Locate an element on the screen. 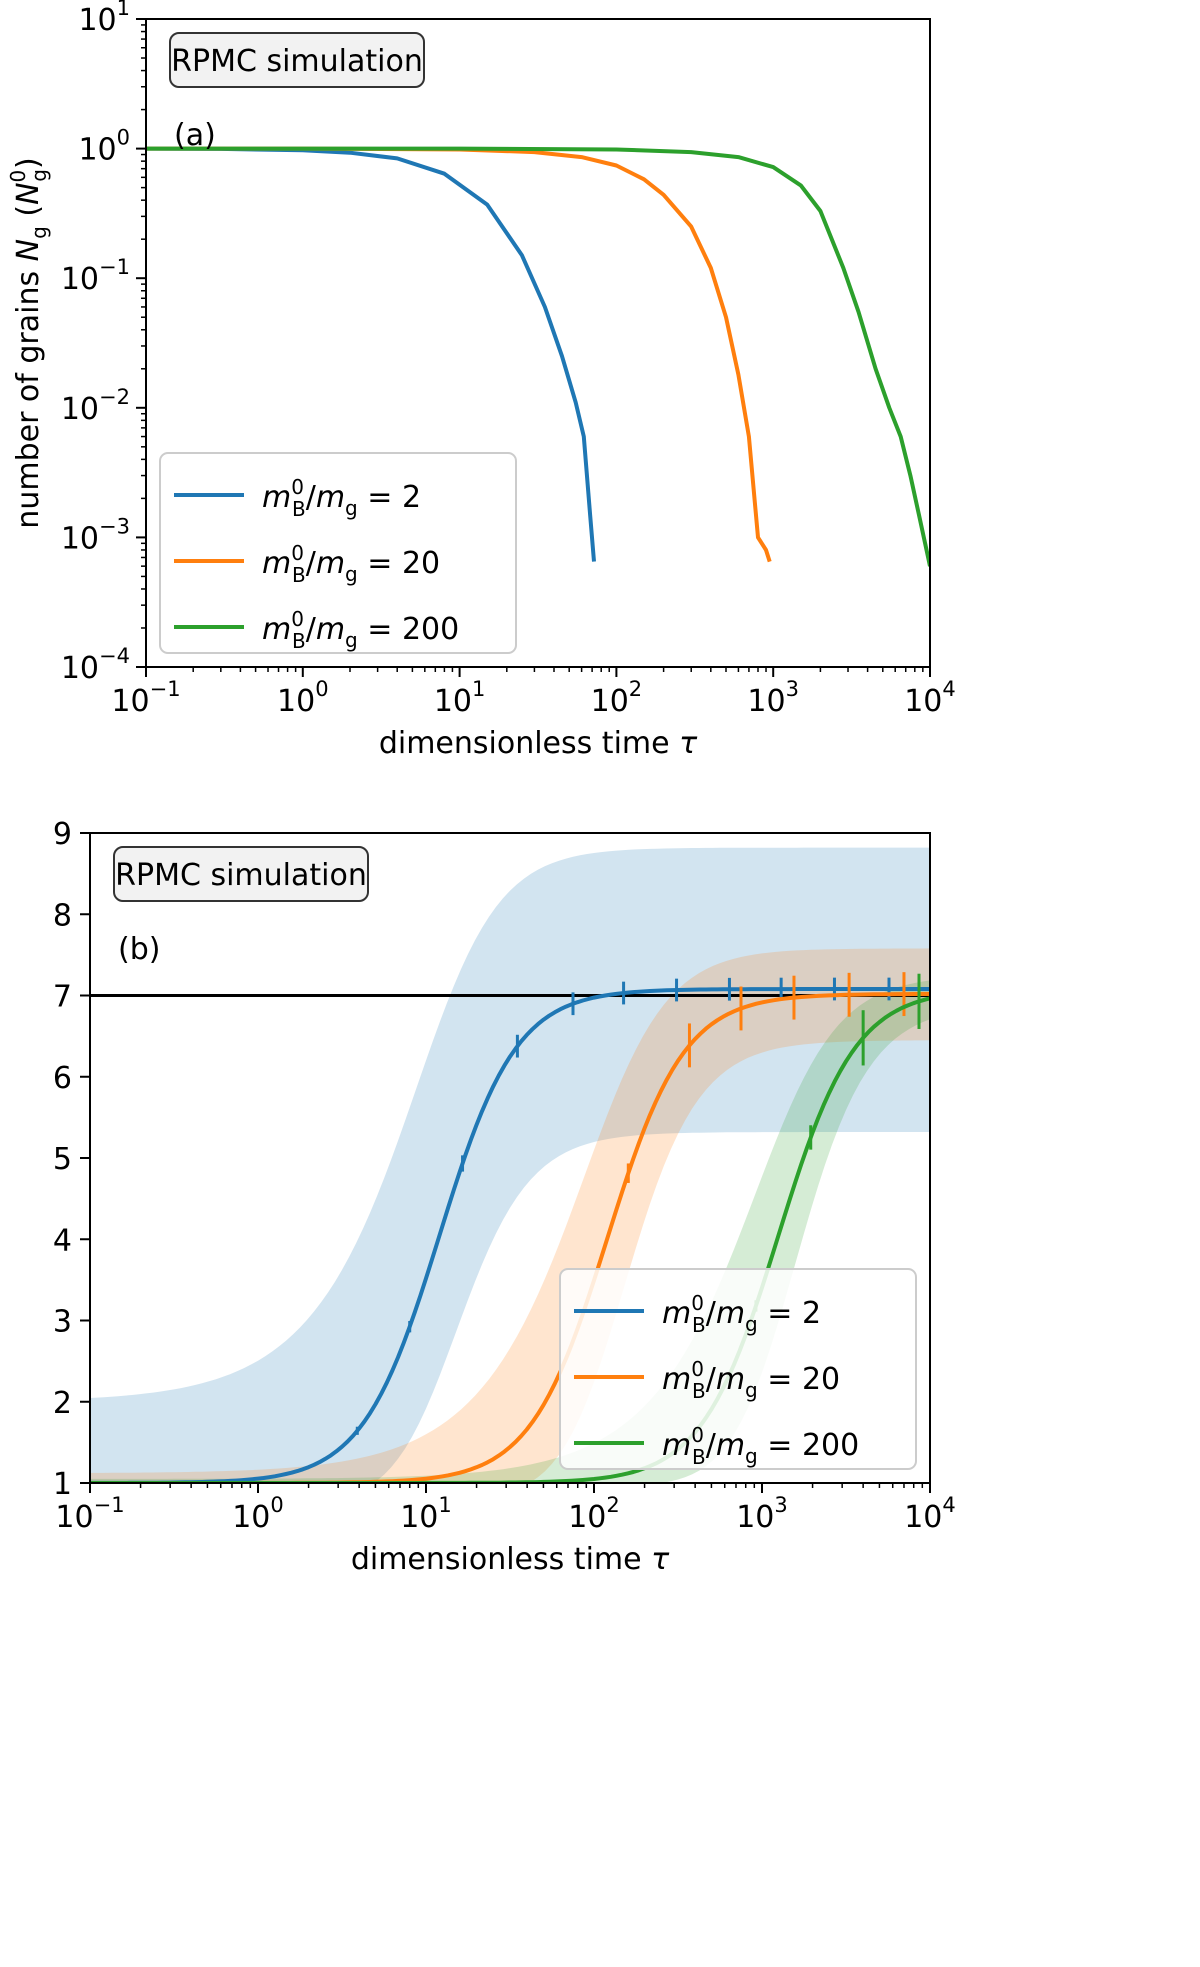  y-tick-label: 7 is located at coordinates (62, 997).